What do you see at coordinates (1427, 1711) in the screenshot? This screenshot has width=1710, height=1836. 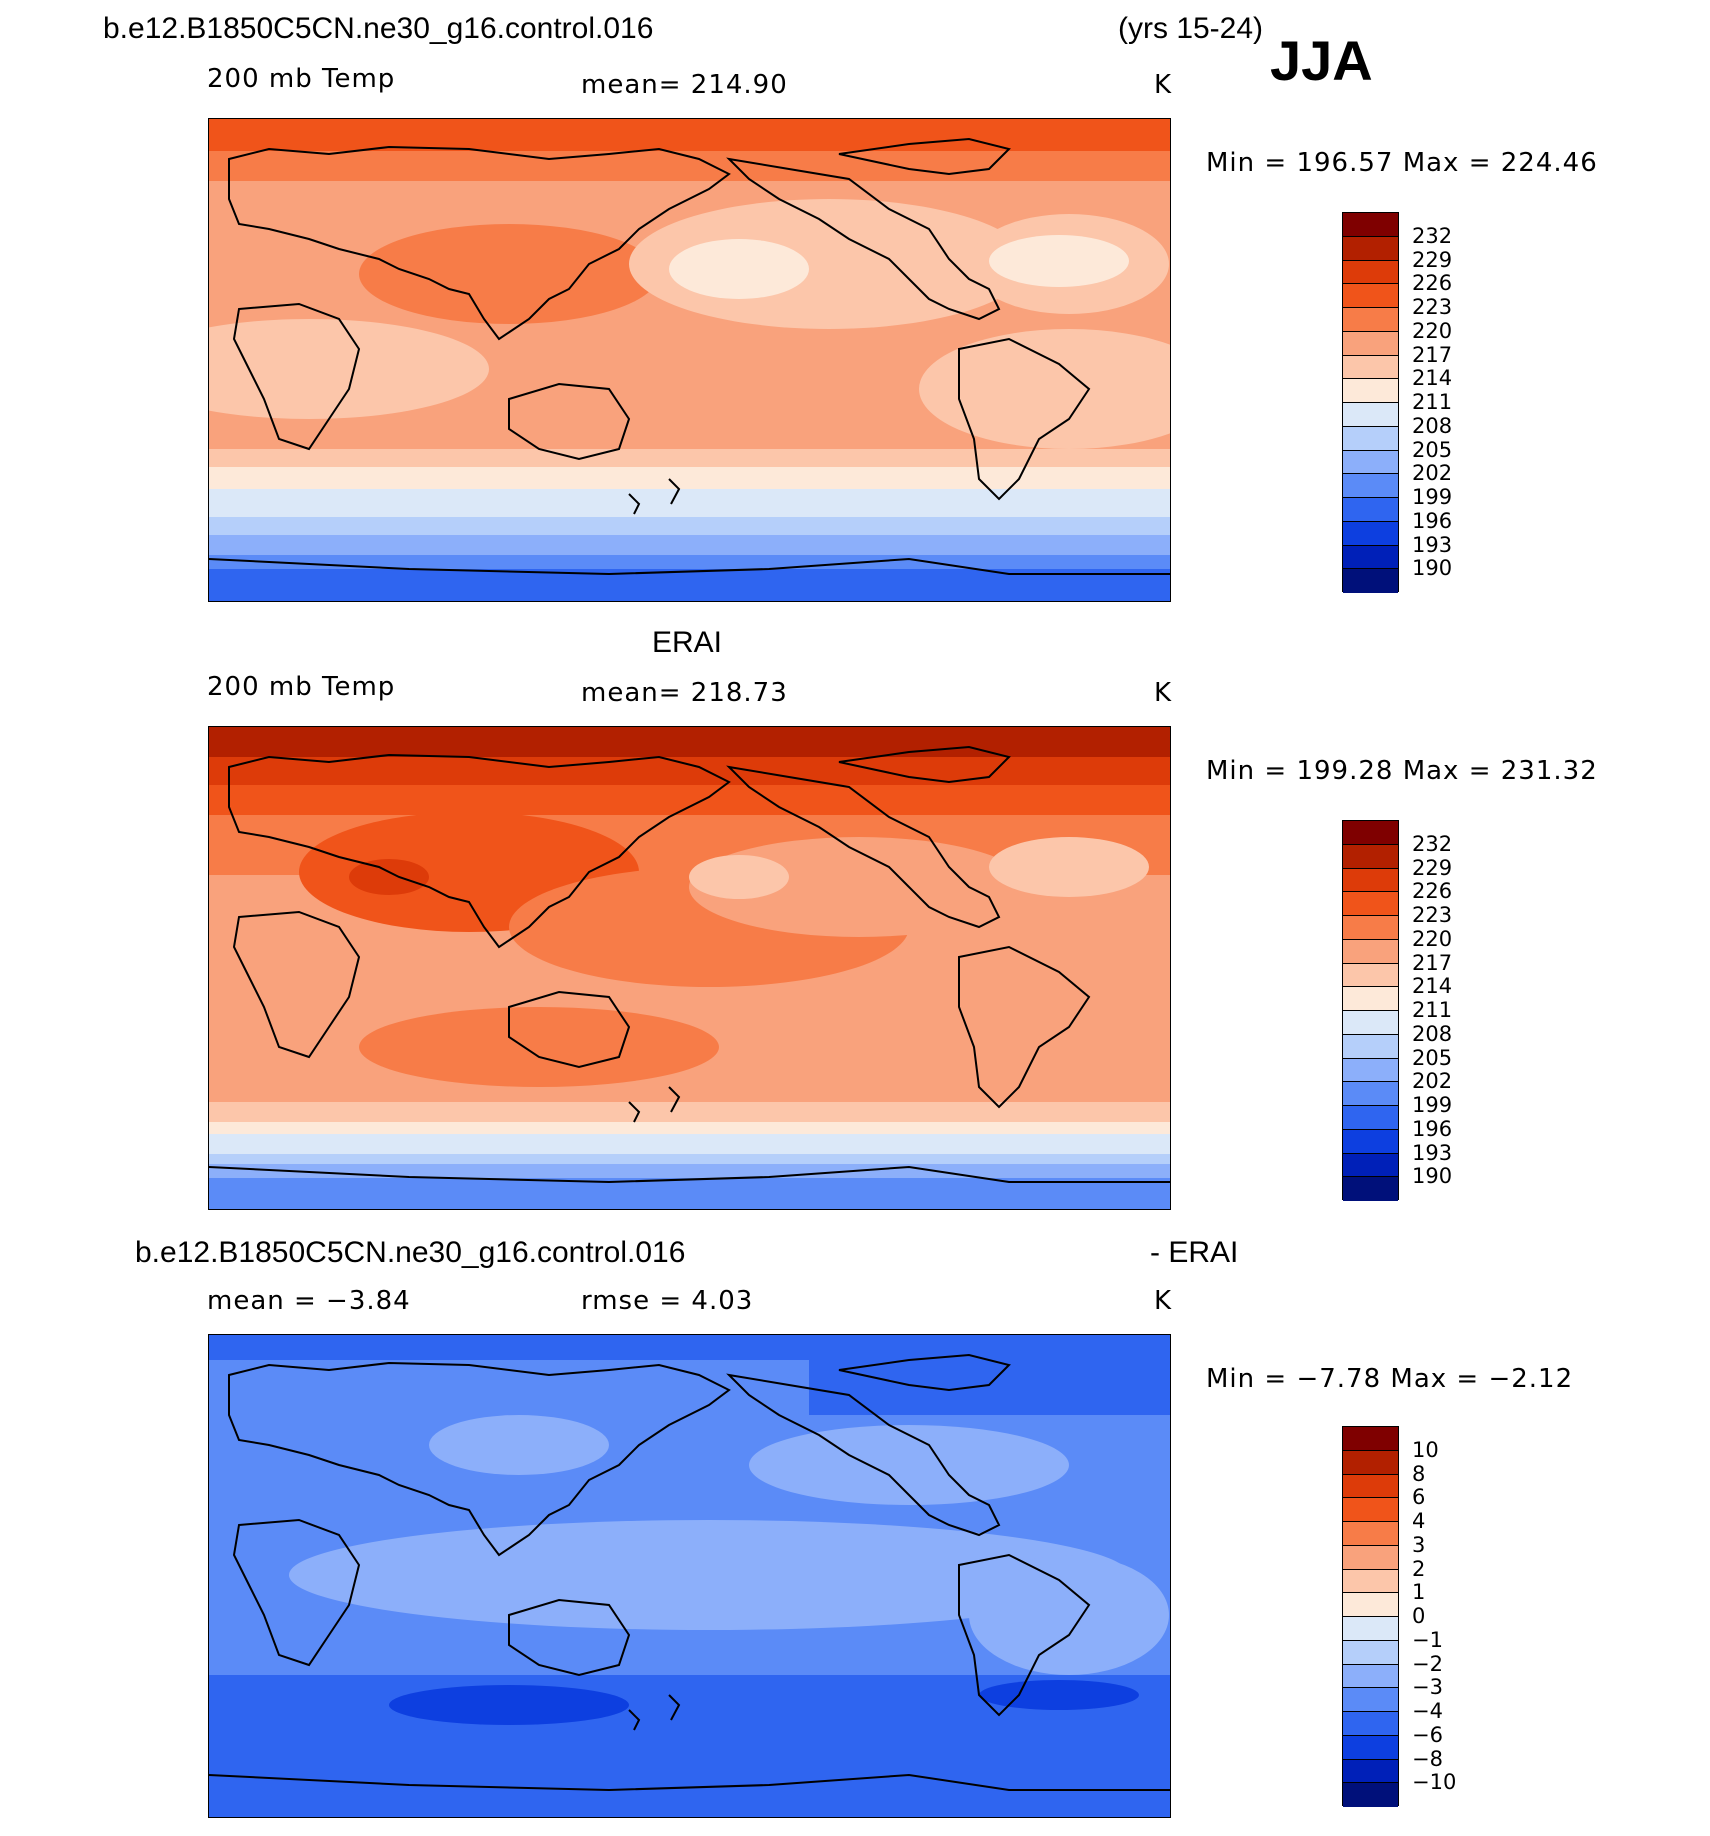 I see `colorbar-tick-label: −4` at bounding box center [1427, 1711].